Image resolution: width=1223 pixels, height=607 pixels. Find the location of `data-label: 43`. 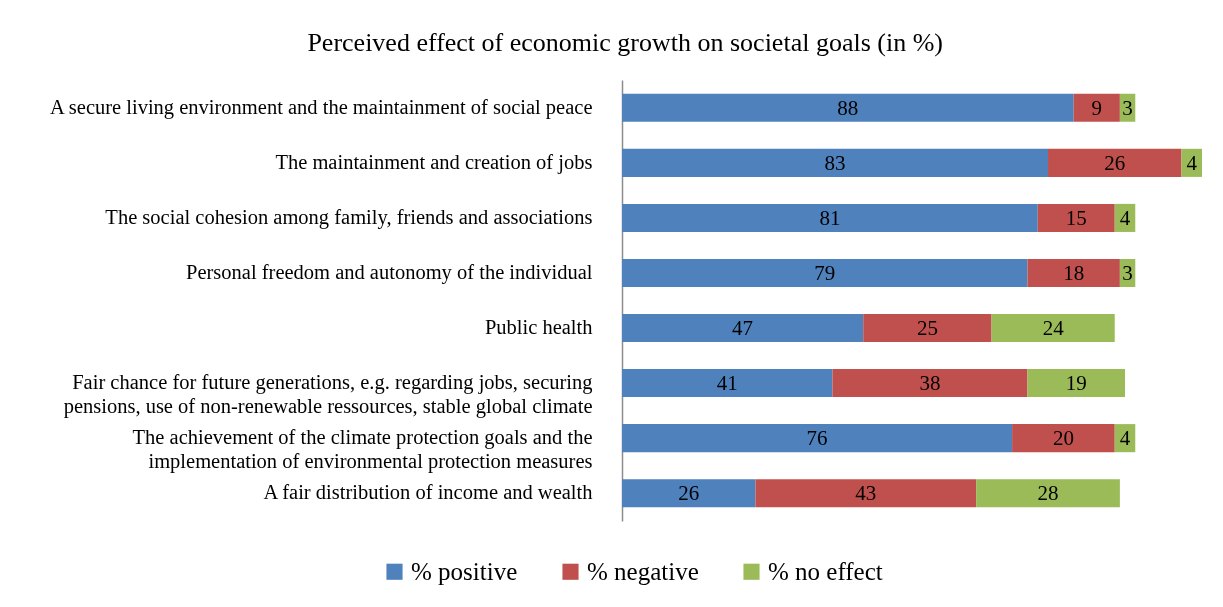

data-label: 43 is located at coordinates (866, 493).